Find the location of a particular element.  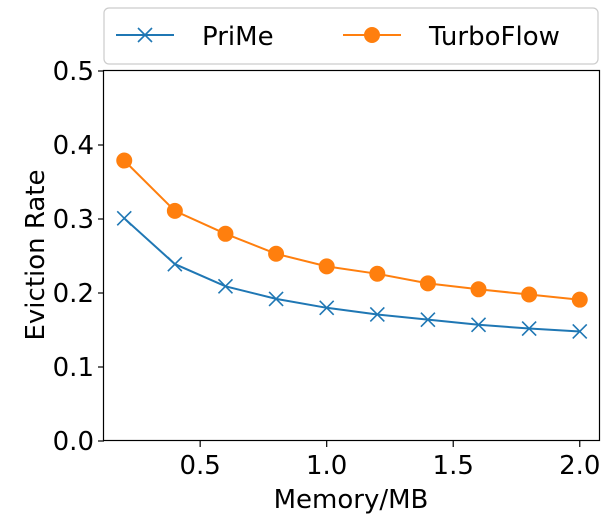

legend-label: PriMe is located at coordinates (238, 37).